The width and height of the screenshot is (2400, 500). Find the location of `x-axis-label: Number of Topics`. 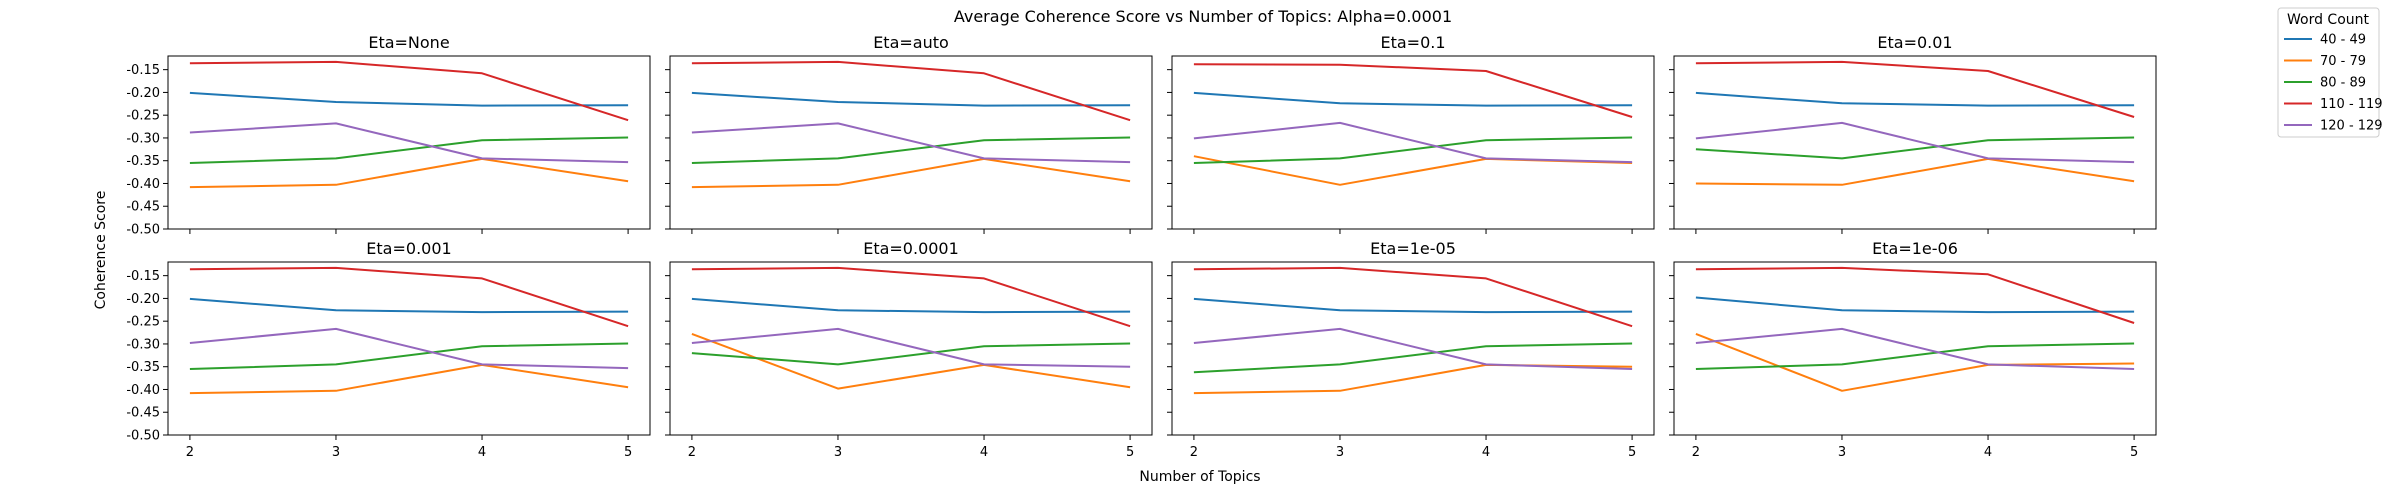

x-axis-label: Number of Topics is located at coordinates (1199, 477).